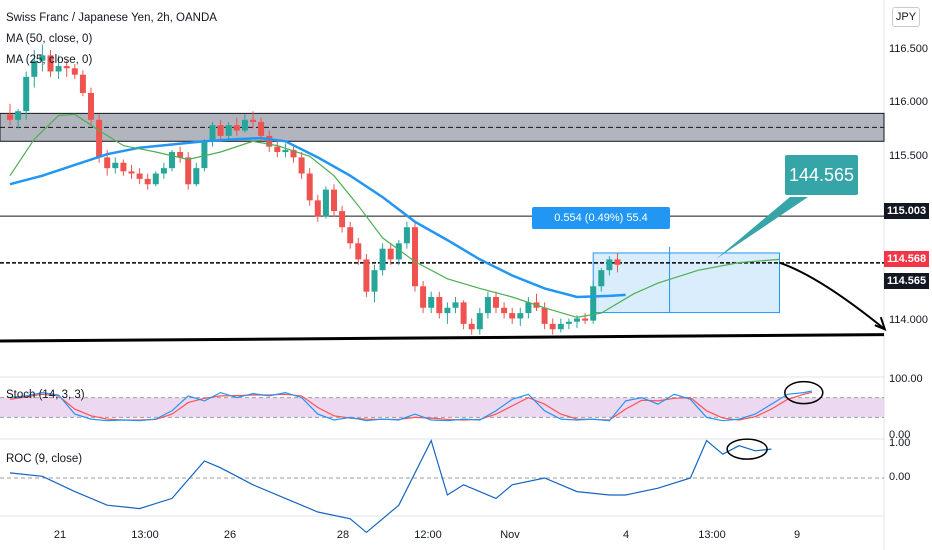  Describe the element at coordinates (880, 323) in the screenshot. I see `forecast-arrowhead` at that location.